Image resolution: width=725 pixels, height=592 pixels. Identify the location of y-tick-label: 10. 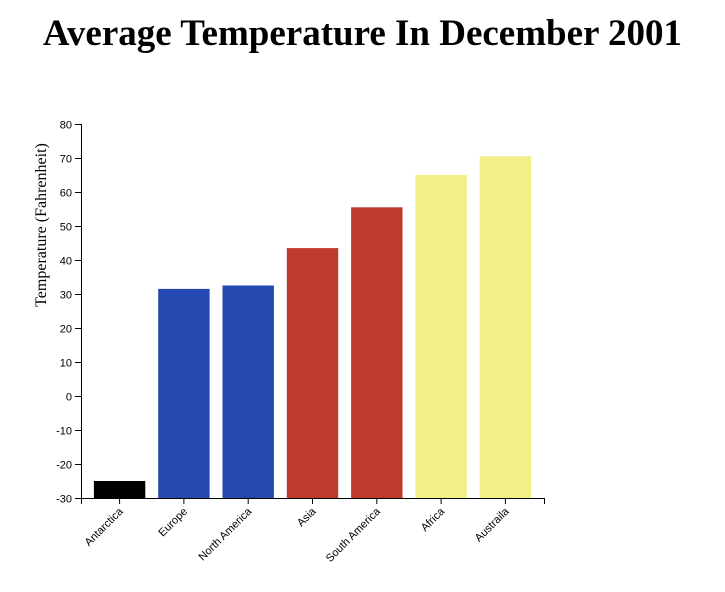
(66, 364).